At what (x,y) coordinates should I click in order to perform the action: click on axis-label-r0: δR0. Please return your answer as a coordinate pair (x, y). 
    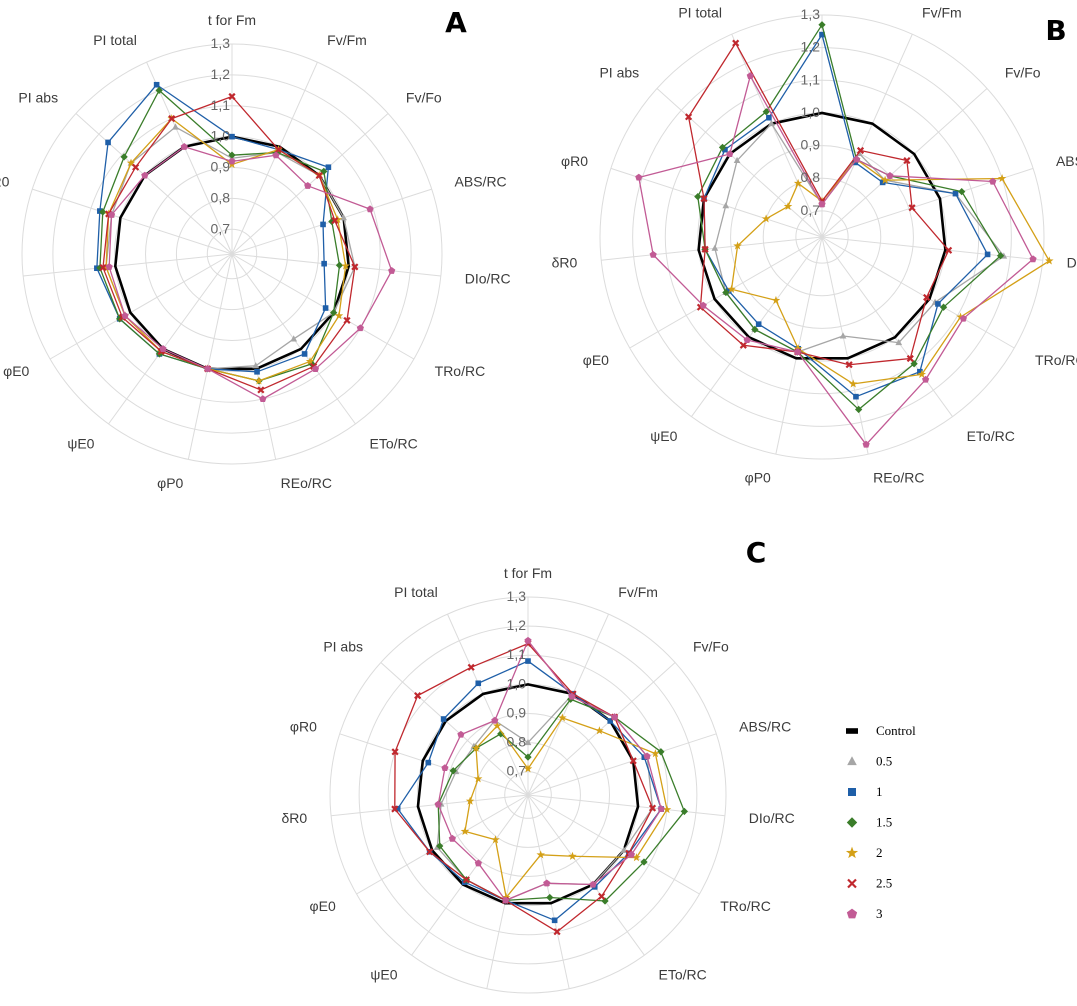
    Looking at the image, I should click on (295, 818).